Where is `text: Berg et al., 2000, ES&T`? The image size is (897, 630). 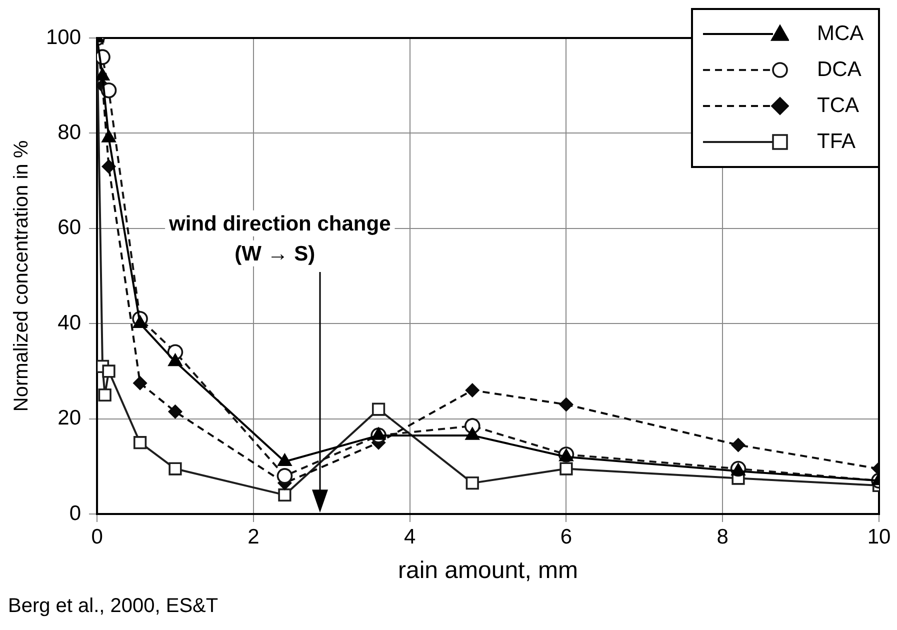 text: Berg et al., 2000, ES&T is located at coordinates (113, 606).